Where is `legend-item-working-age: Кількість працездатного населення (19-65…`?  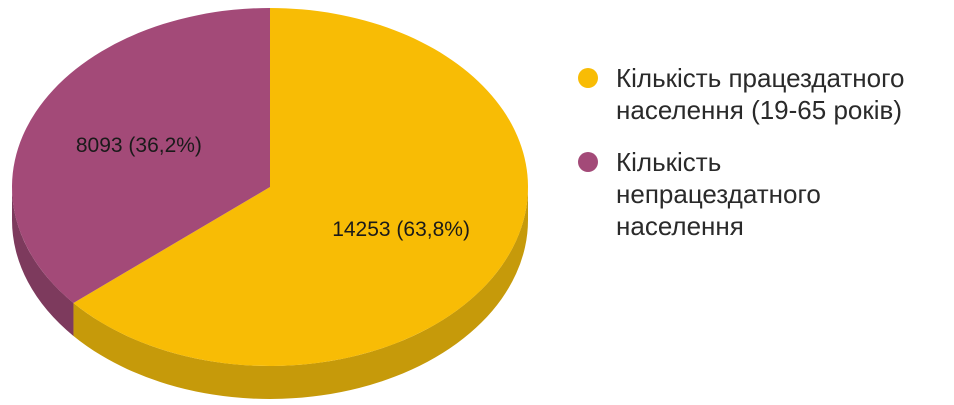
legend-item-working-age: Кількість працездатного населення (19-65… is located at coordinates (766, 94).